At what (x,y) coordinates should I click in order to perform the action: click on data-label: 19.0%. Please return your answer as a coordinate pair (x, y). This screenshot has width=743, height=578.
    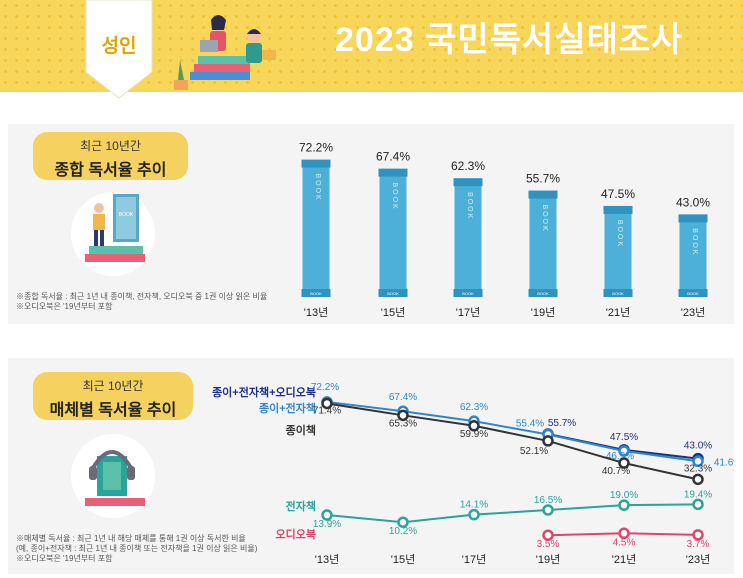
    Looking at the image, I should click on (624, 495).